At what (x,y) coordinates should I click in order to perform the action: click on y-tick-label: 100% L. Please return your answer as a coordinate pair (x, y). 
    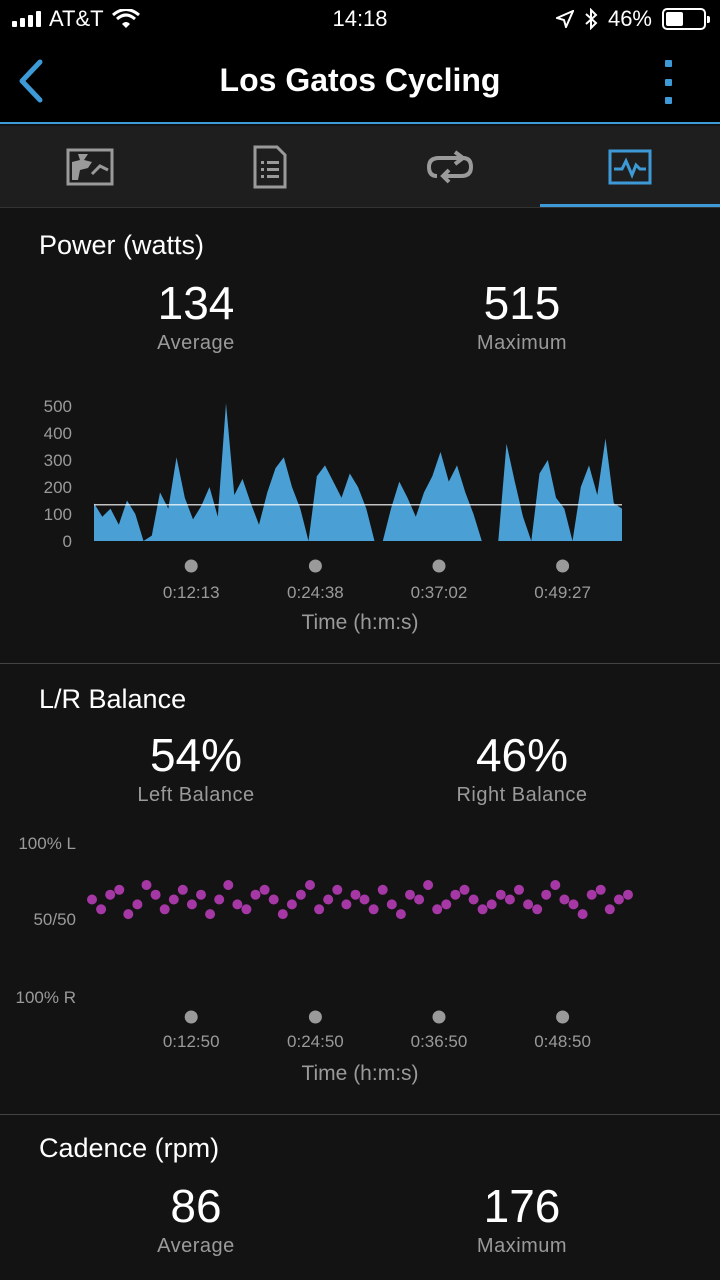
    Looking at the image, I should click on (47, 843).